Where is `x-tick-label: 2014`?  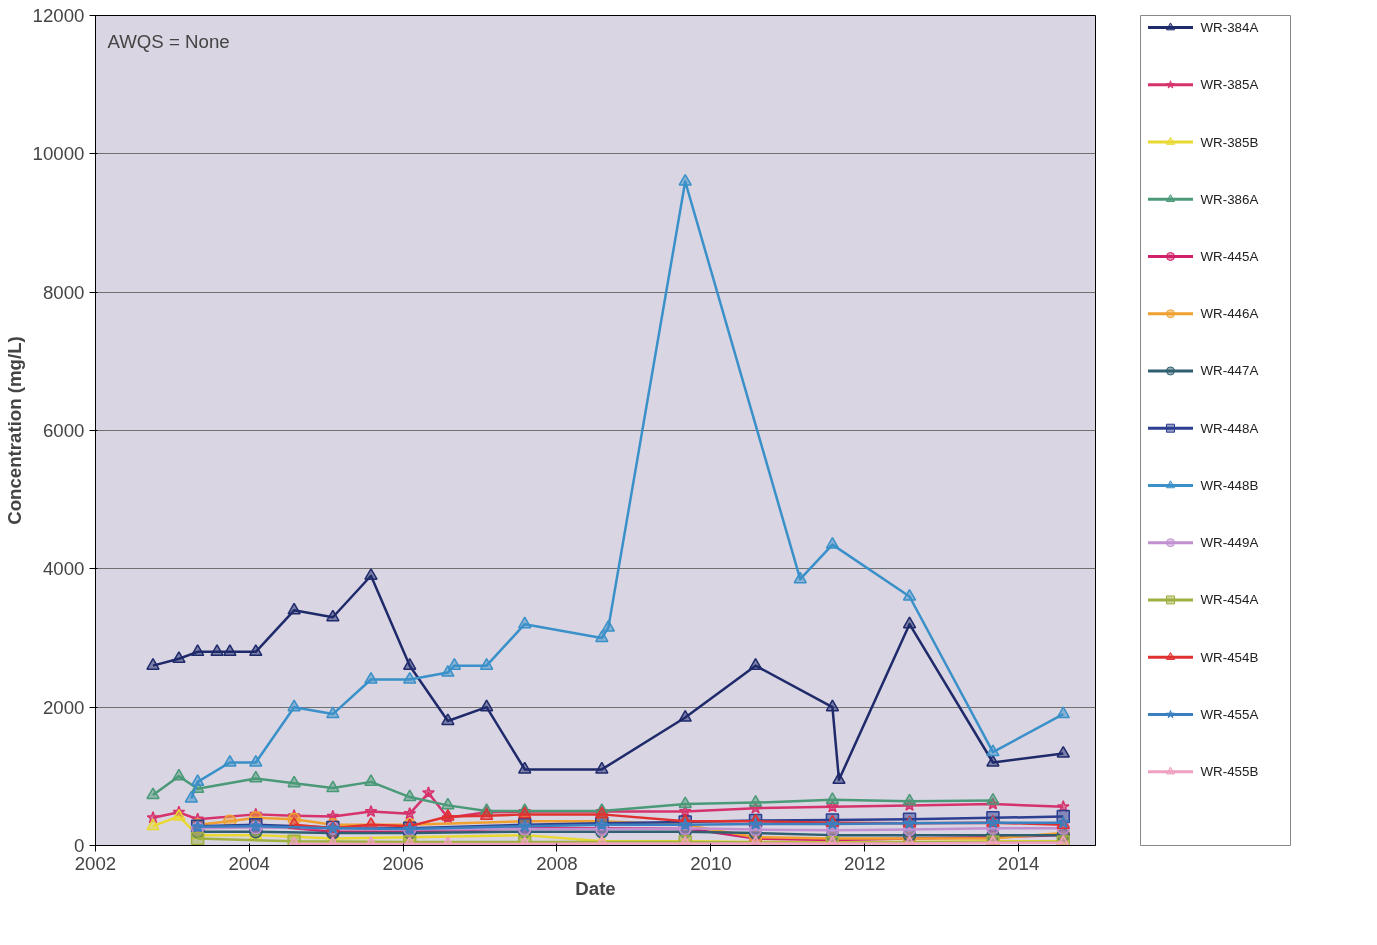 x-tick-label: 2014 is located at coordinates (1018, 863).